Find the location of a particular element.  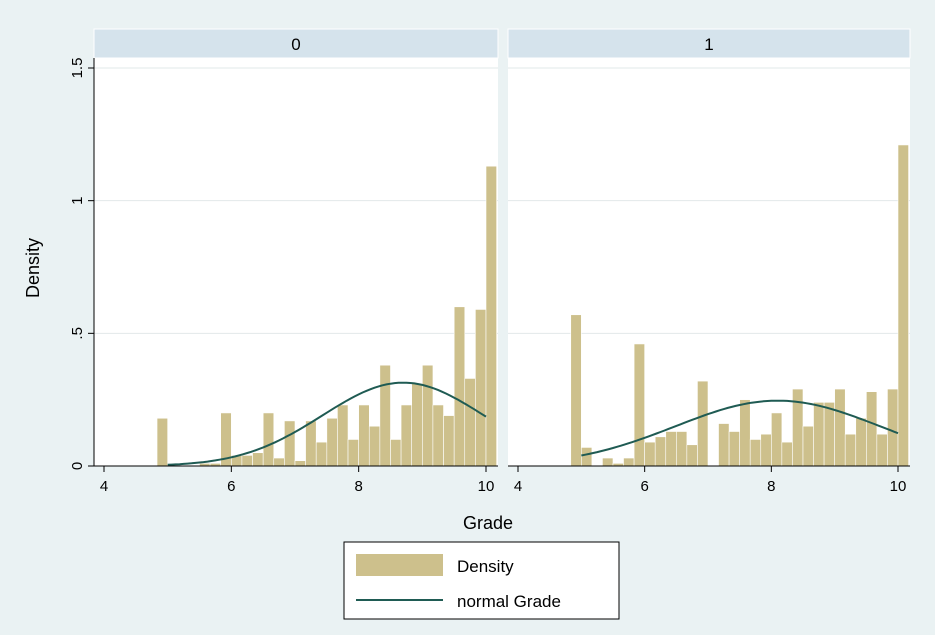

y-tick-label: 0 is located at coordinates (77, 466).